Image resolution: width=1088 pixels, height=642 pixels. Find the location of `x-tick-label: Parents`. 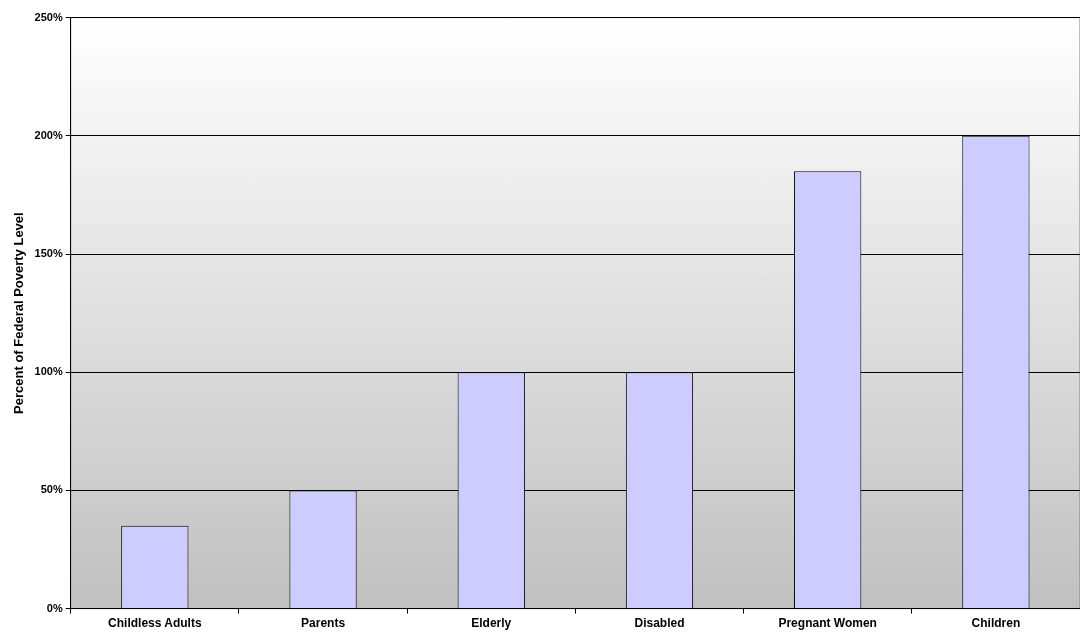

x-tick-label: Parents is located at coordinates (323, 623).